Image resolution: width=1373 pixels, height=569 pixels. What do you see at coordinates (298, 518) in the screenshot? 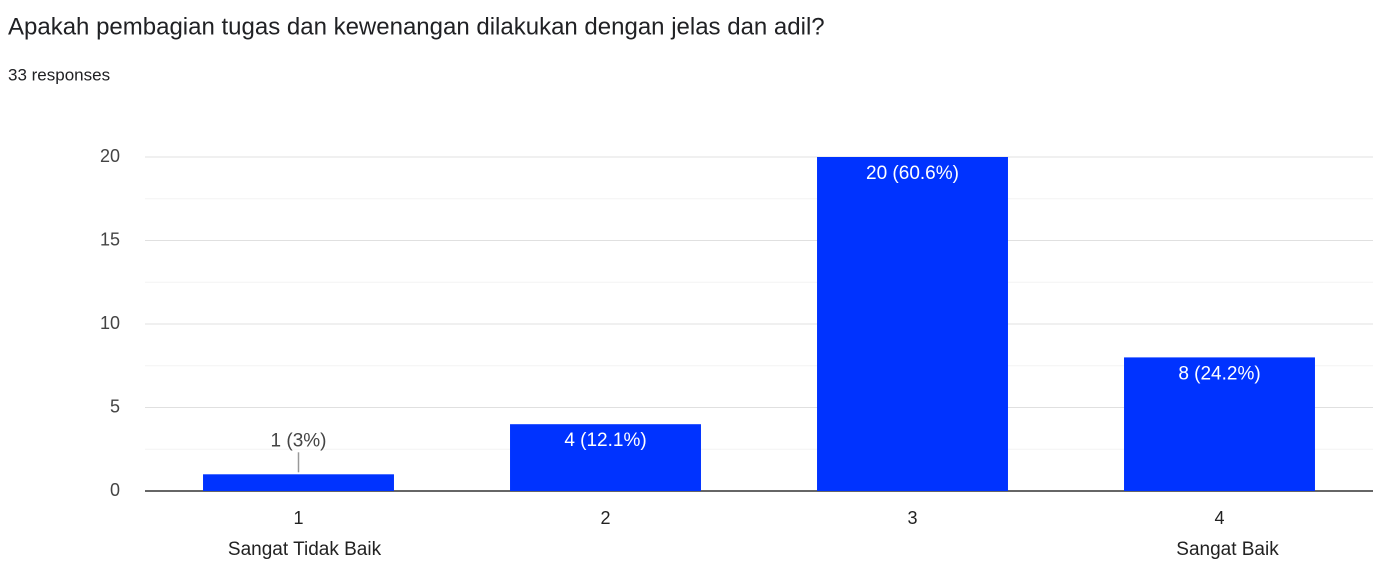
I see `x-tick-label: 1` at bounding box center [298, 518].